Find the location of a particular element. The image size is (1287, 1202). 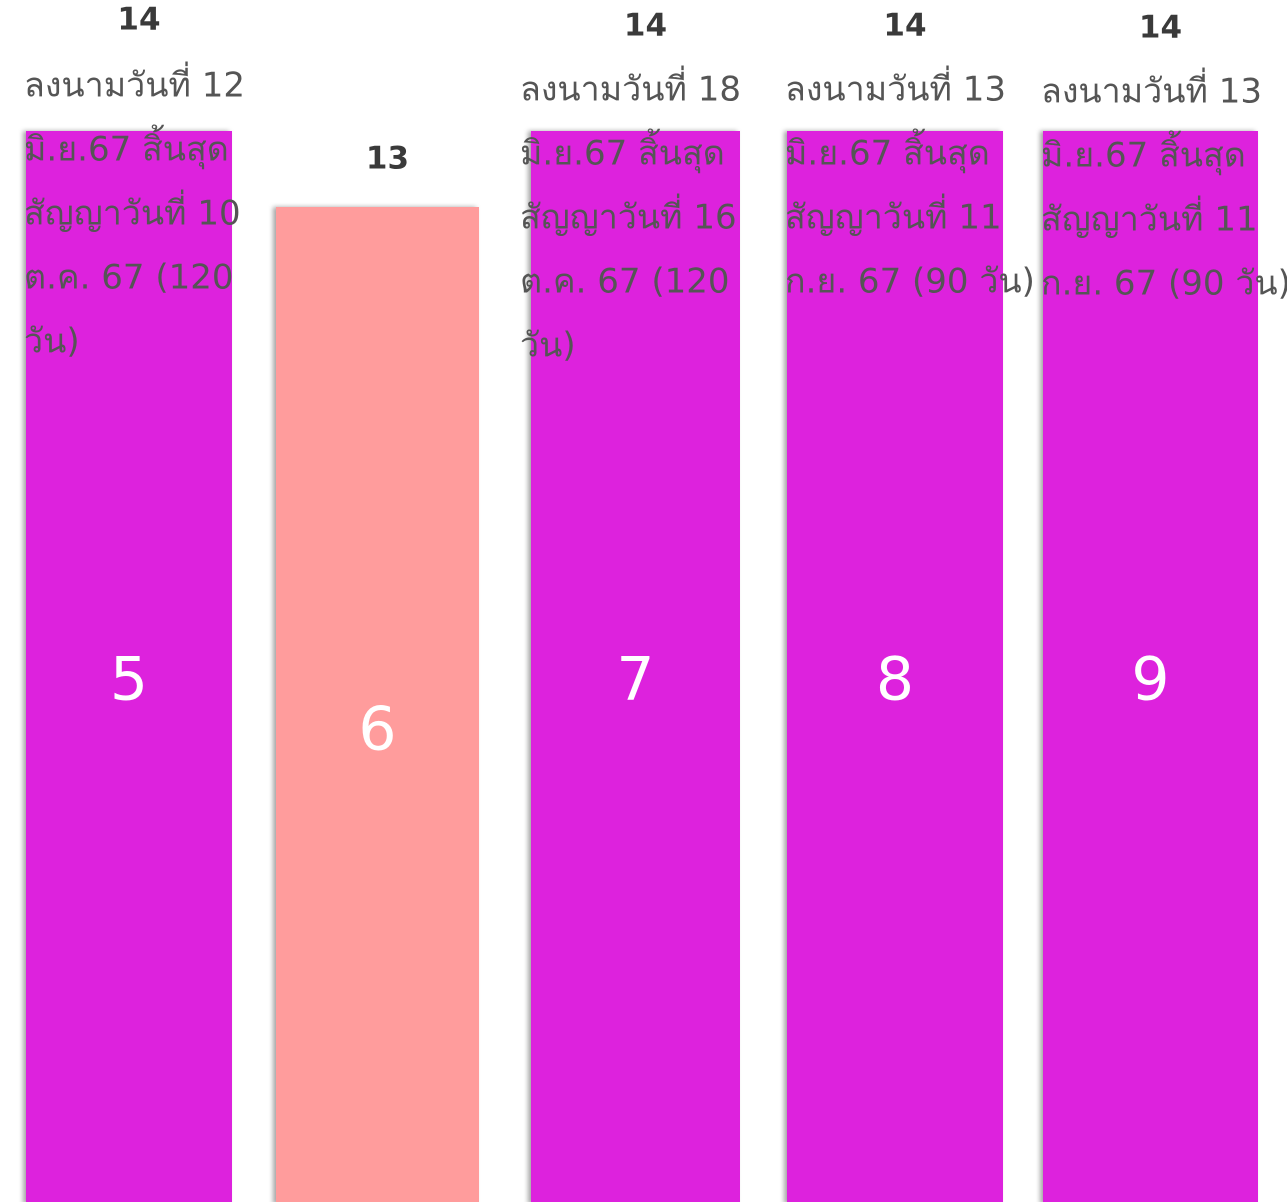

bar-category-label-5: 5 is located at coordinates (129, 680).